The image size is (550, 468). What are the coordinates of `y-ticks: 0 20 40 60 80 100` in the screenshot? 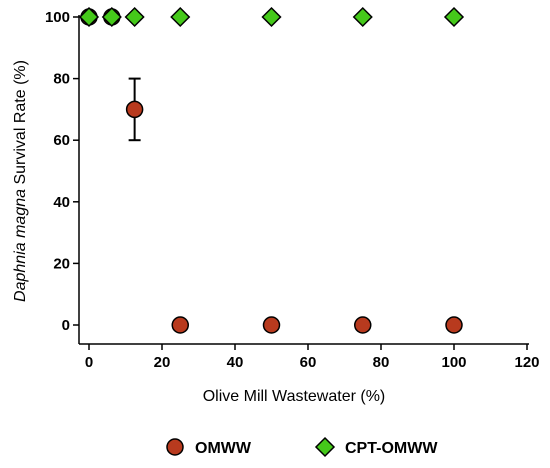 It's located at (62, 171).